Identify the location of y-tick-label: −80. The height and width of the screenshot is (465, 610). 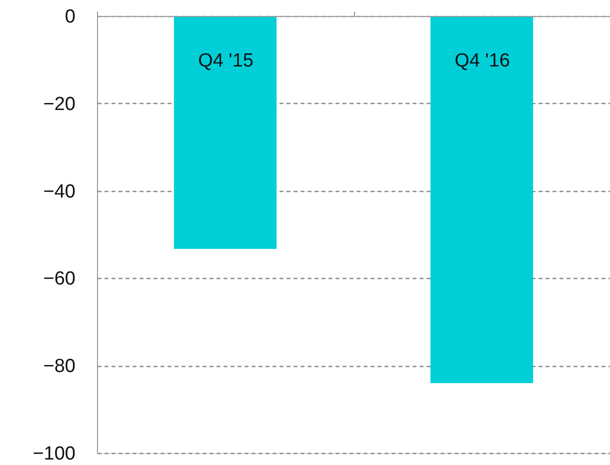
(59, 367).